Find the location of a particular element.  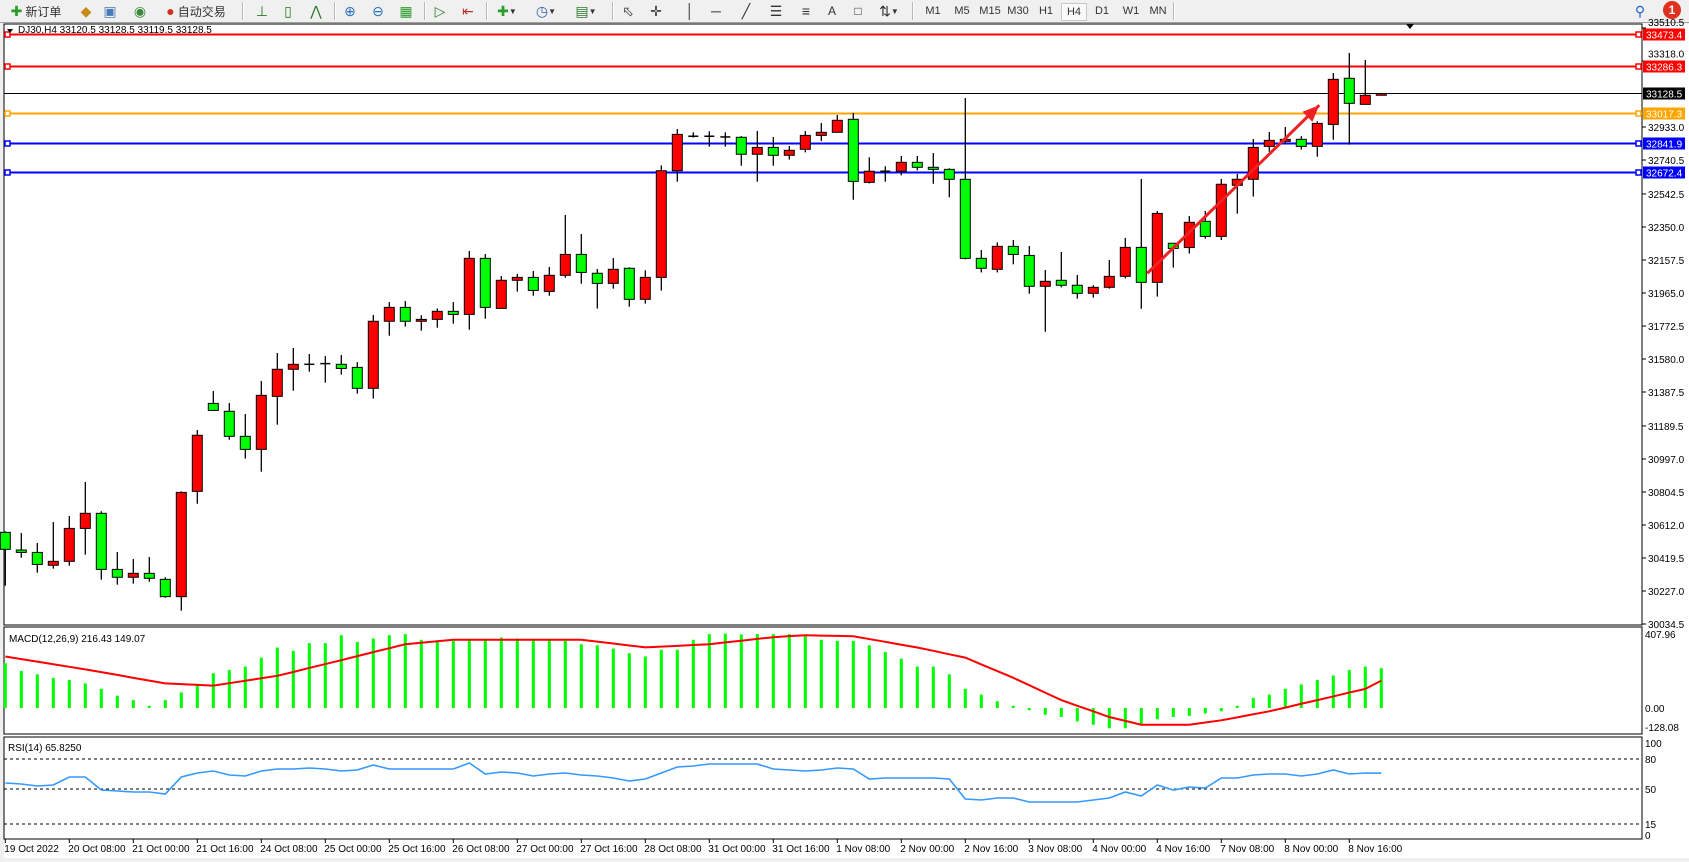

chart-shift-icon: ⇤ is located at coordinates (468, 11).